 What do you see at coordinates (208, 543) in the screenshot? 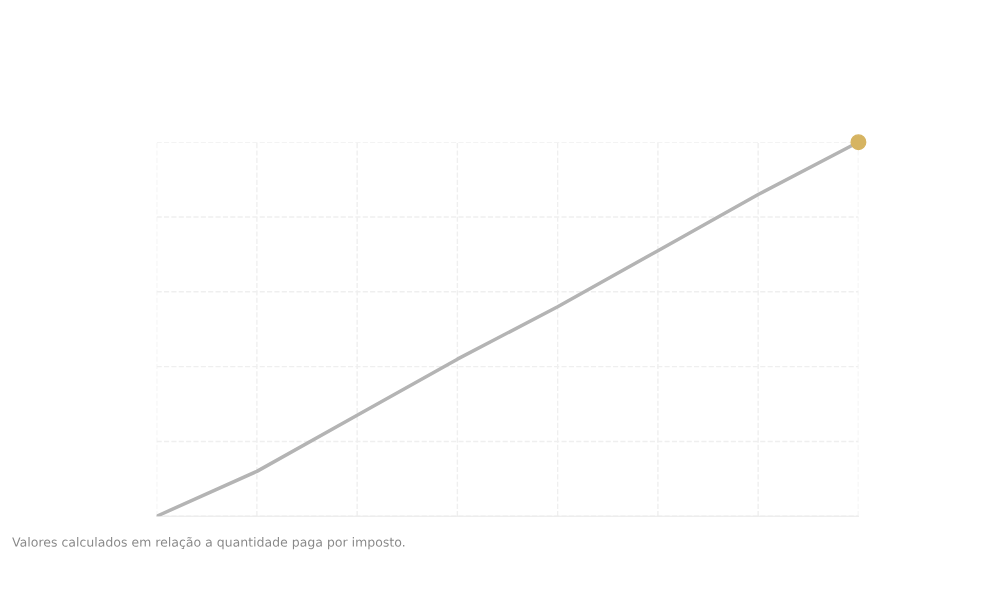
I see `text: Valores calculados em relação a quantidade paga por imposto.` at bounding box center [208, 543].